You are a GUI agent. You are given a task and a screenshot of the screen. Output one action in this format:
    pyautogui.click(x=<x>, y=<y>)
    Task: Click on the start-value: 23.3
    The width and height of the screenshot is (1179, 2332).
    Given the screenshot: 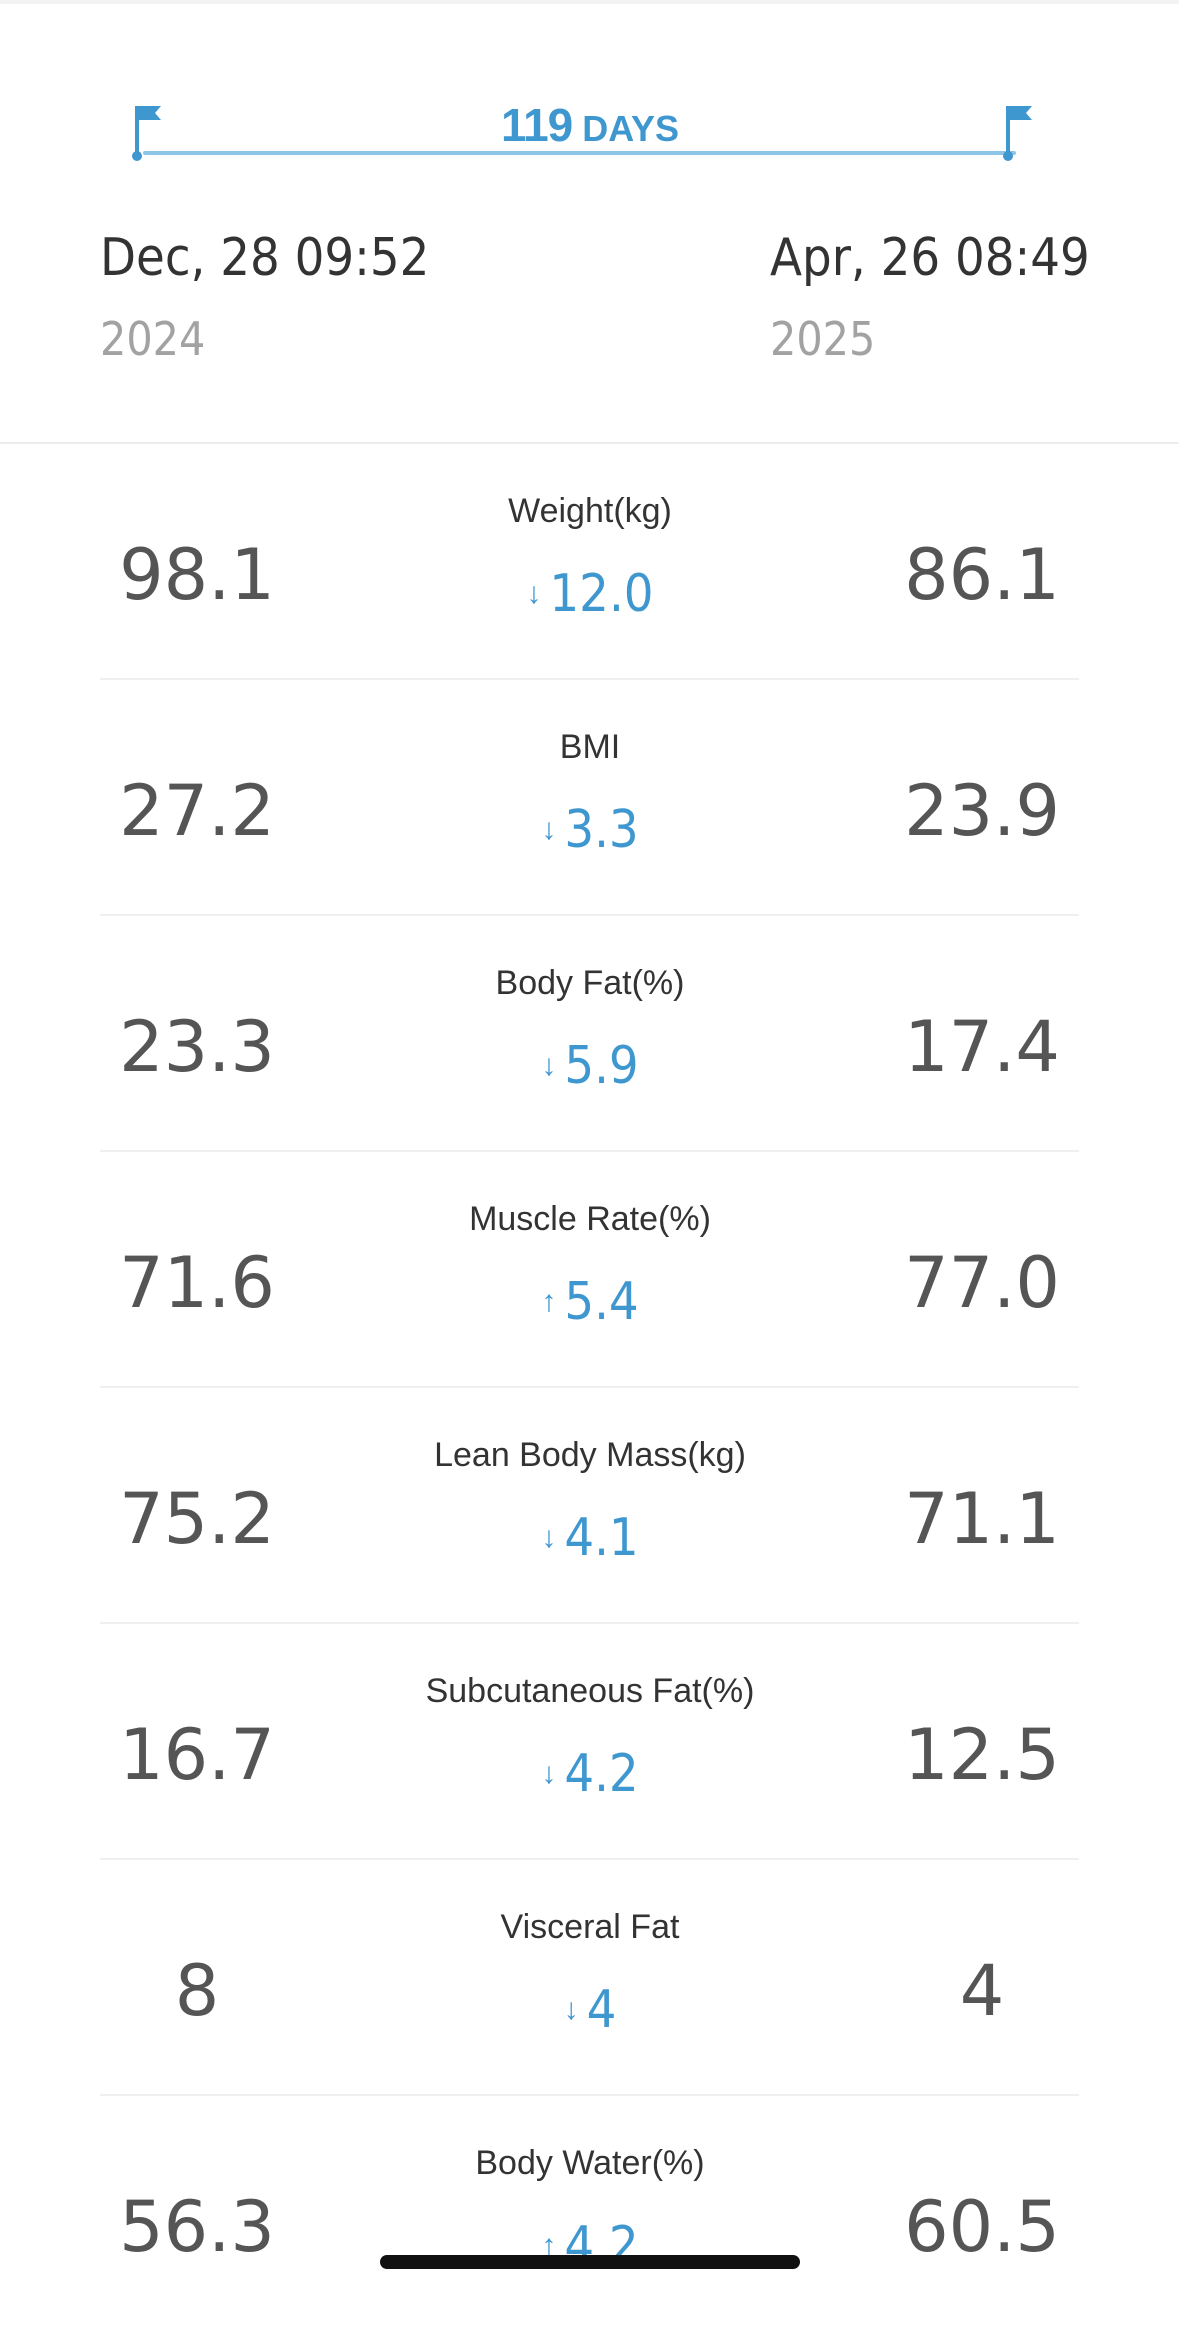 What is the action you would take?
    pyautogui.click(x=197, y=1047)
    